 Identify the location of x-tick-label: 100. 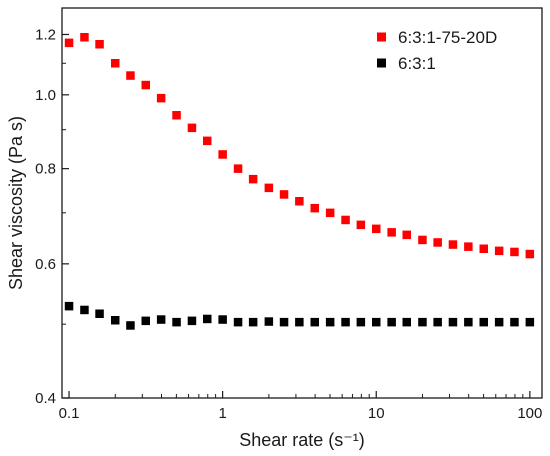
(529, 413).